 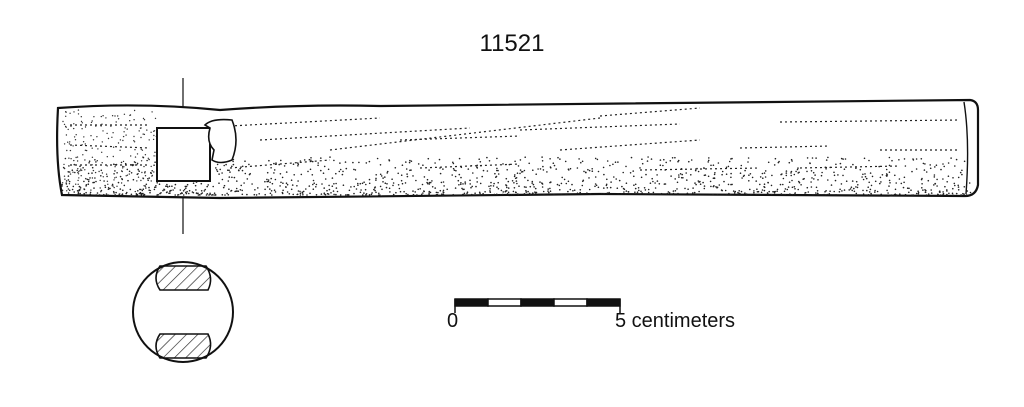 I want to click on scale-bar, so click(x=537, y=305).